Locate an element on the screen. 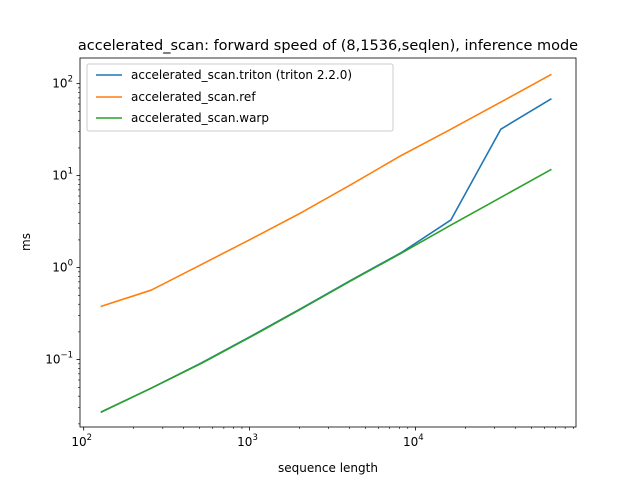 The height and width of the screenshot is (480, 640). x-tick-label: 10² is located at coordinates (81, 441).